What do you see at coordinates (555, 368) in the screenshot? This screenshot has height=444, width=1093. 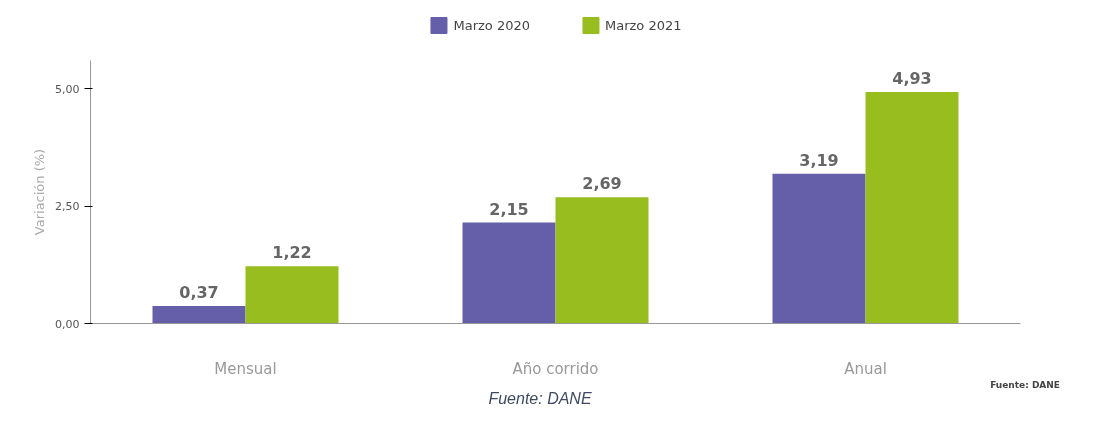 I see `x-tick-label: Año corrido` at bounding box center [555, 368].